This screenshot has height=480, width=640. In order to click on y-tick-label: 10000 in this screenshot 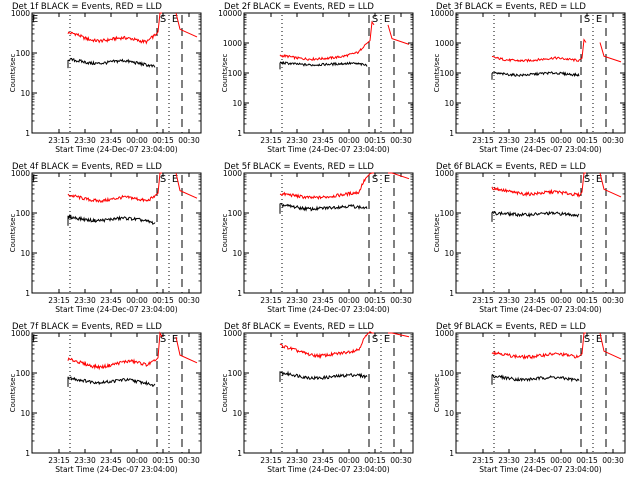, I will do `click(442, 13)`.